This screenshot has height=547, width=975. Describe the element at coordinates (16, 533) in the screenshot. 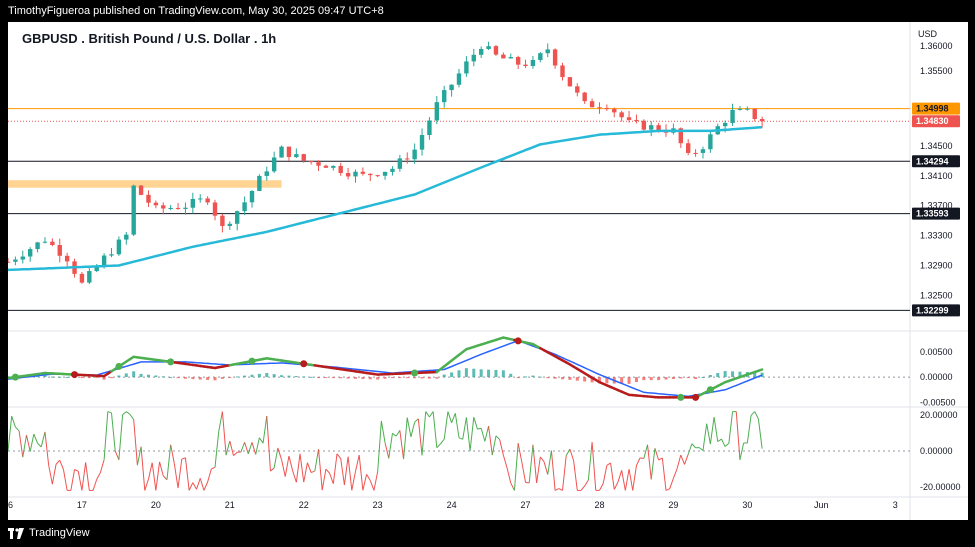

I see `tradingview-logo-icon` at that location.